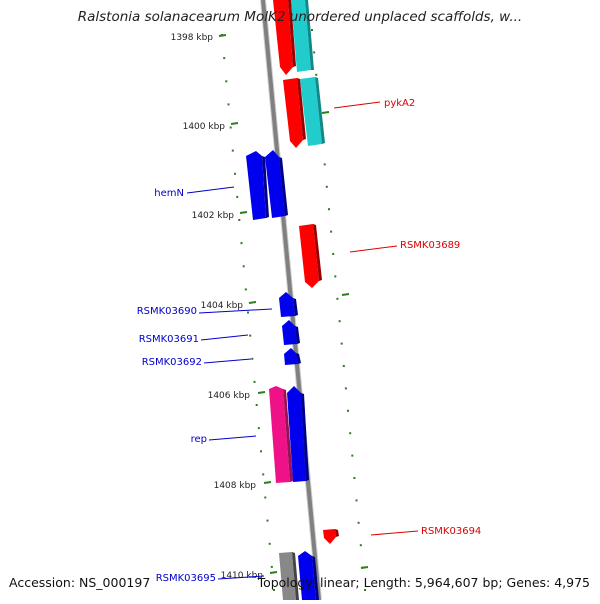  I want to click on tick-label: 1398 kbp, so click(192, 38).